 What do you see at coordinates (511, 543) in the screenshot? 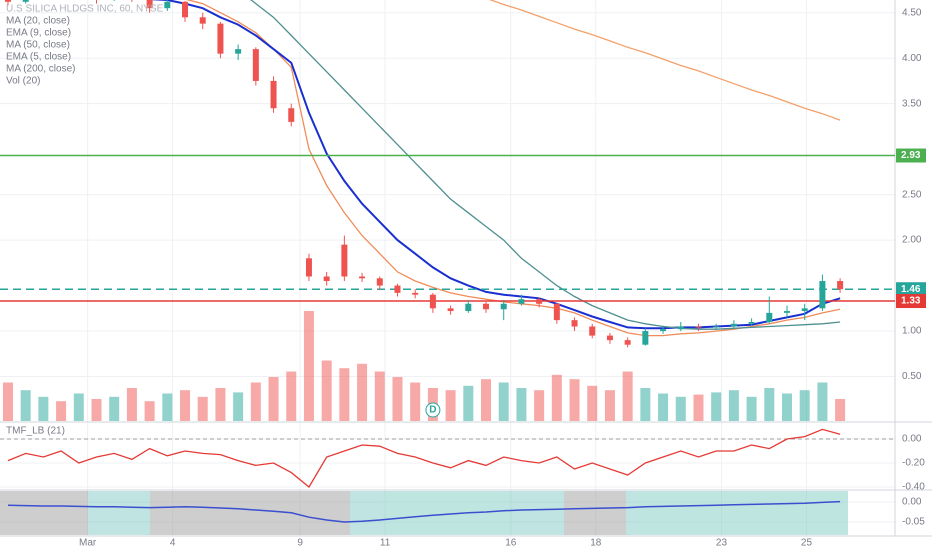
I see `x-tick-label: 16` at bounding box center [511, 543].